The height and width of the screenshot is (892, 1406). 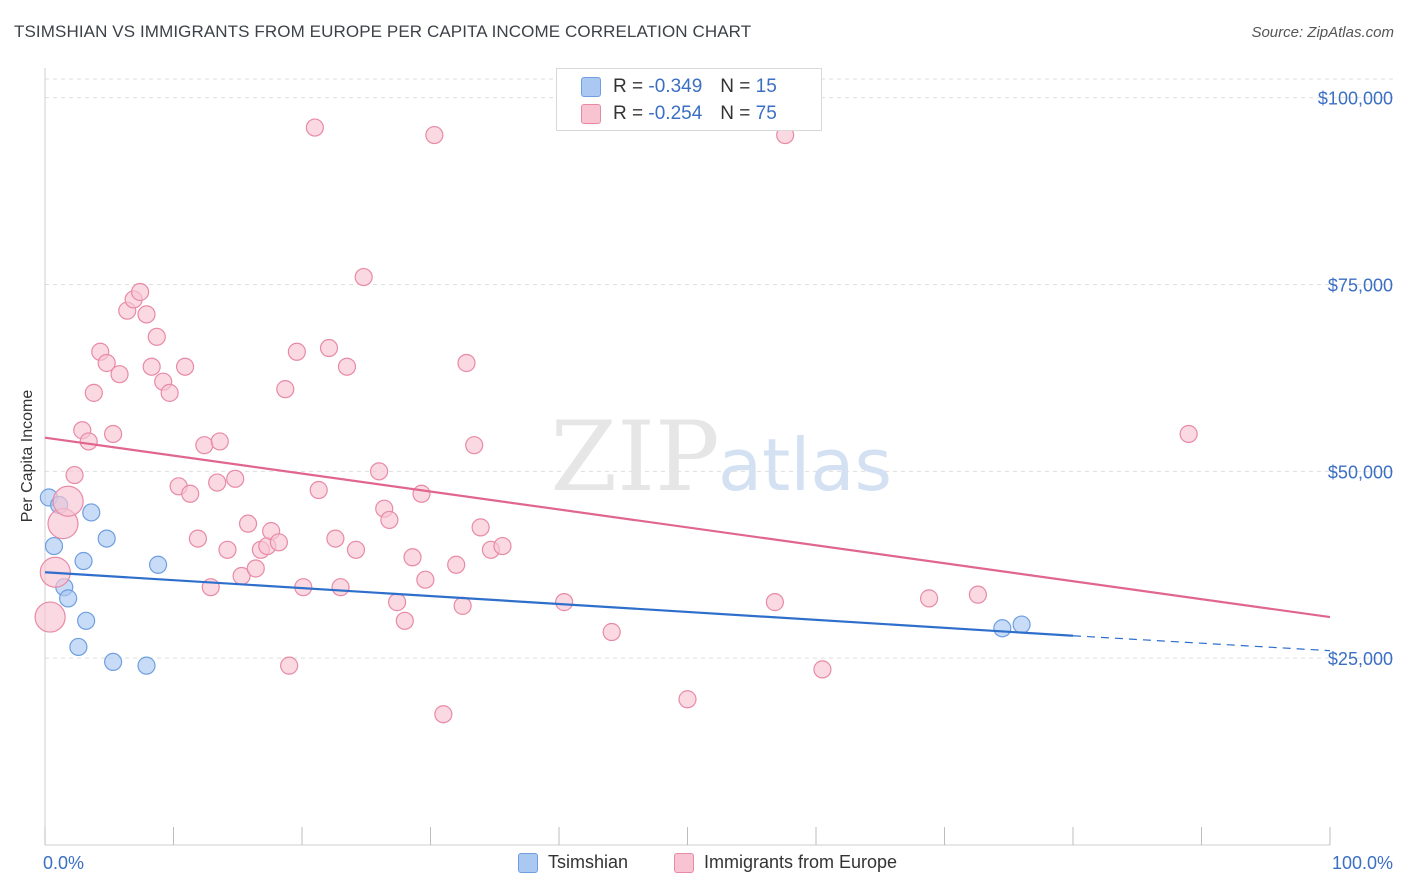 I want to click on chart-source: Source: ZipAtlas.com, so click(x=1322, y=32).